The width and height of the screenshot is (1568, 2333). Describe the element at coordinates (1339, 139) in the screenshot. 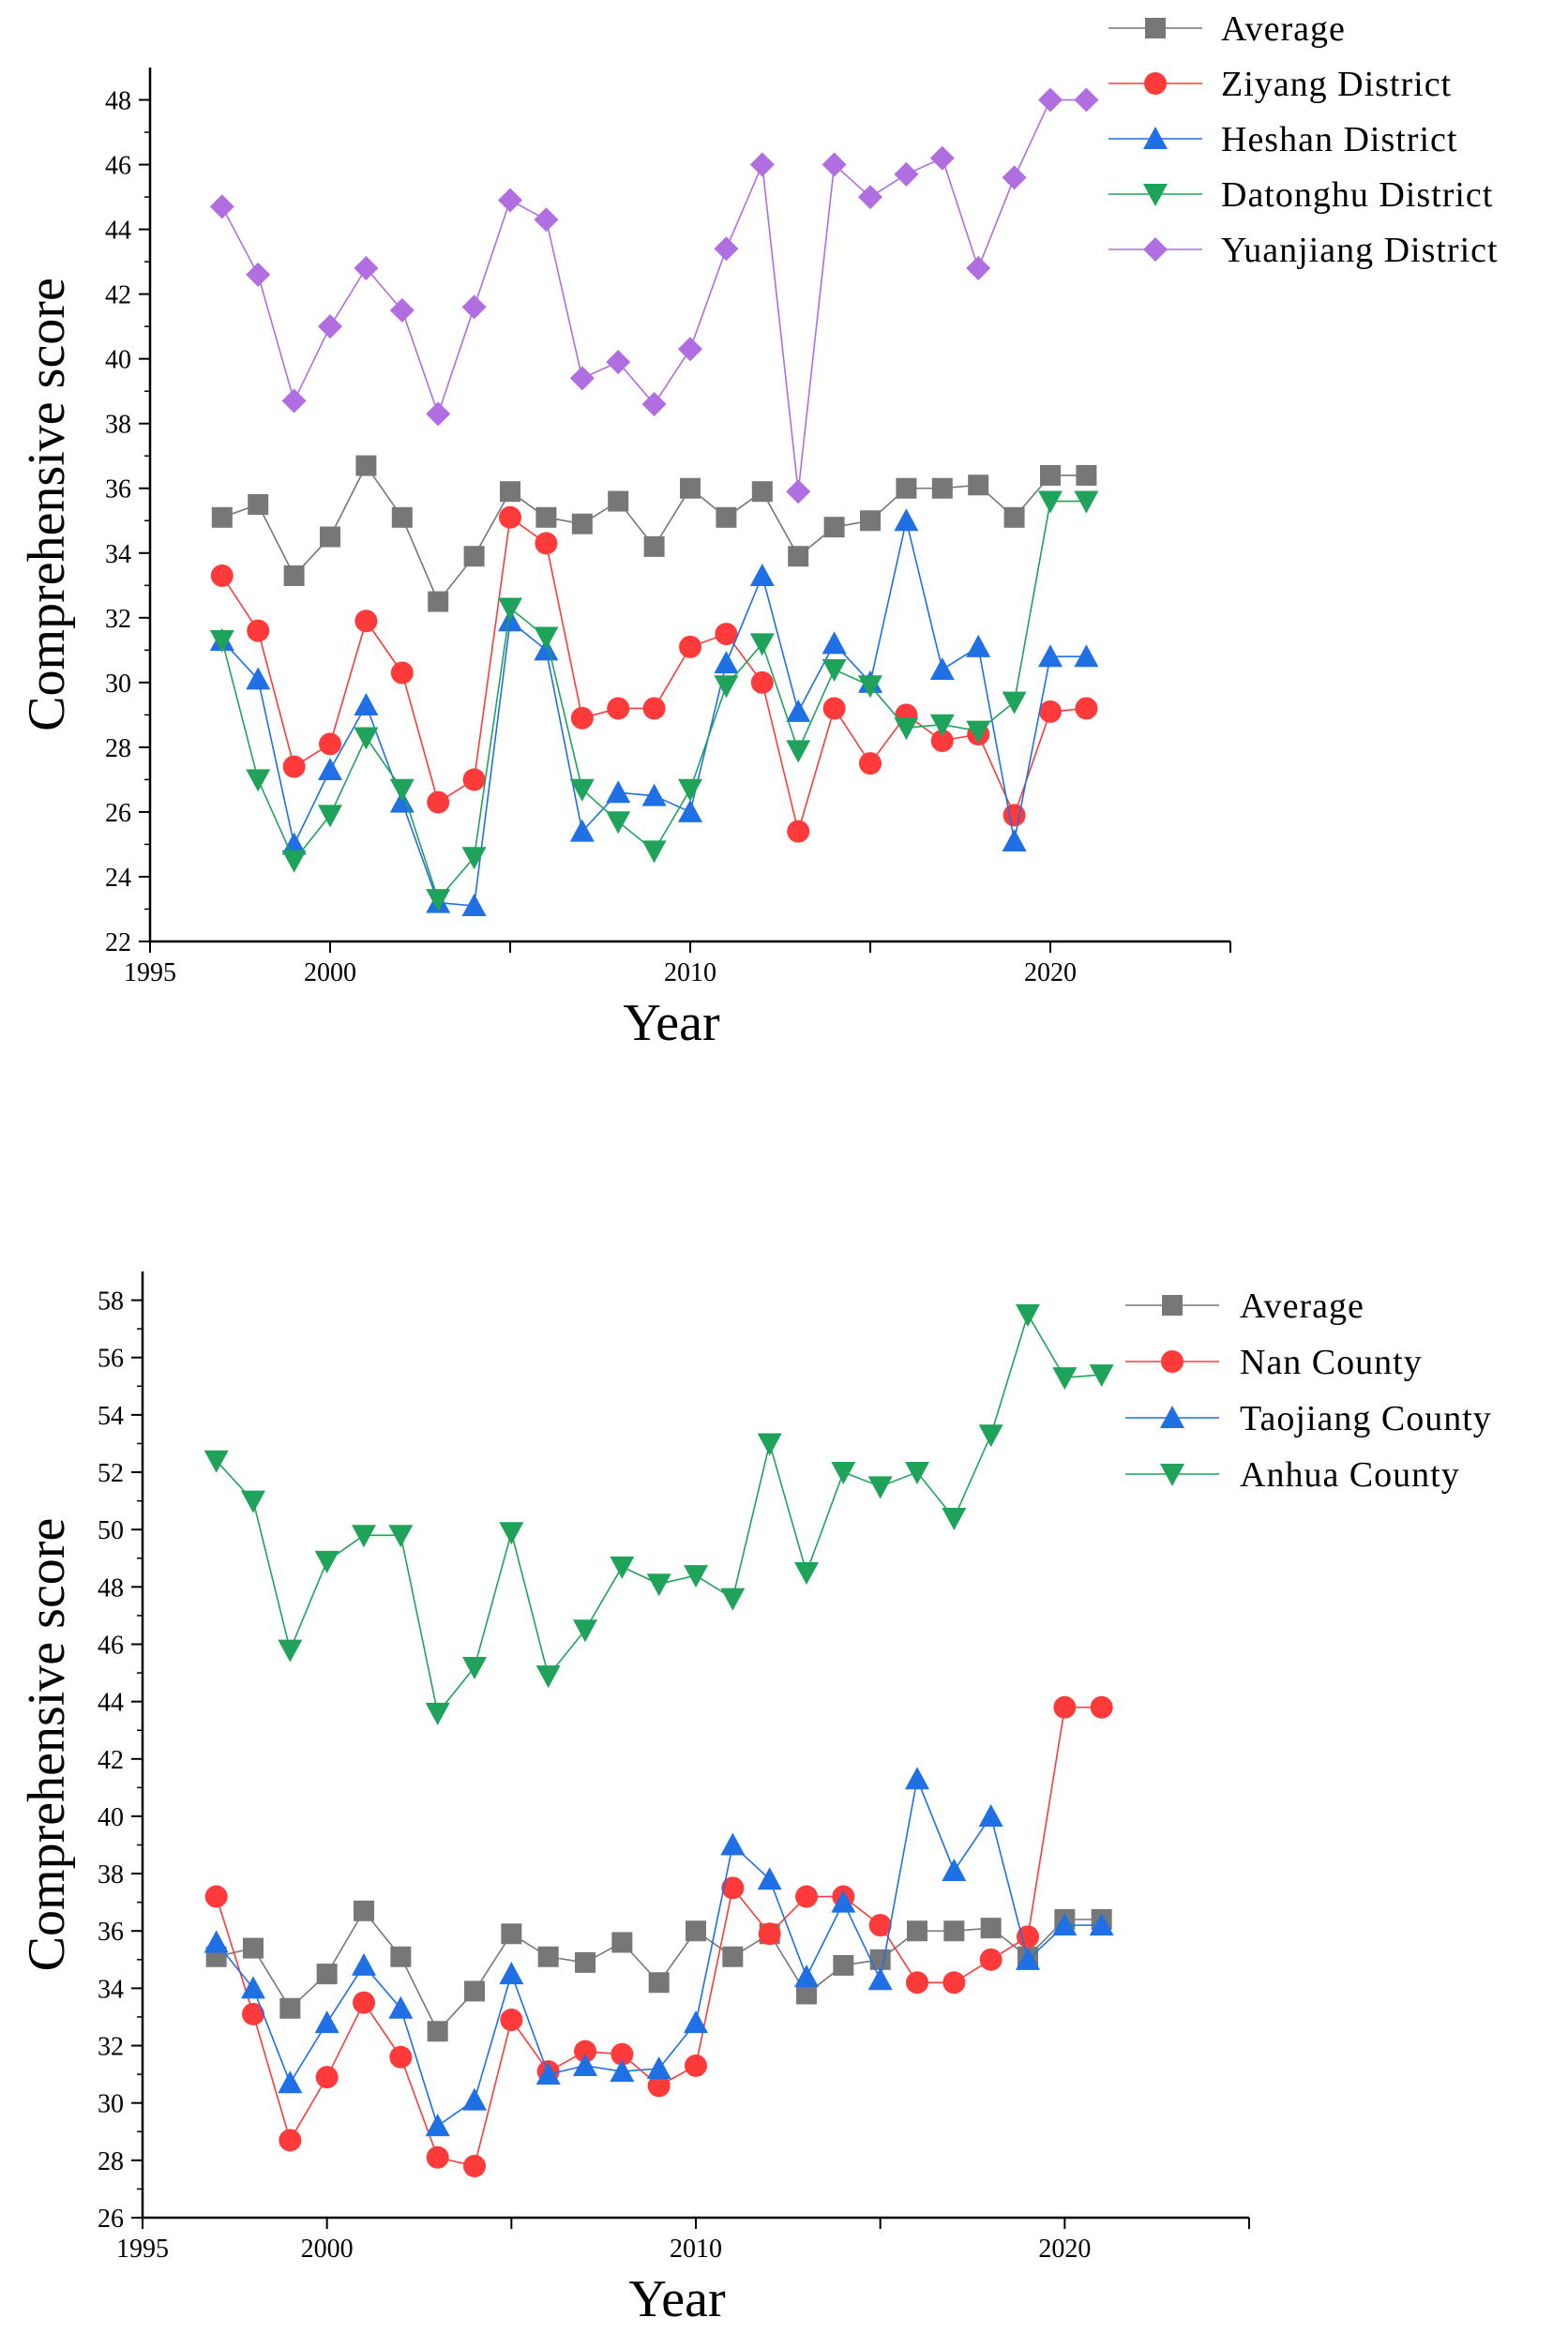

I see `legend-label: Heshan District` at that location.